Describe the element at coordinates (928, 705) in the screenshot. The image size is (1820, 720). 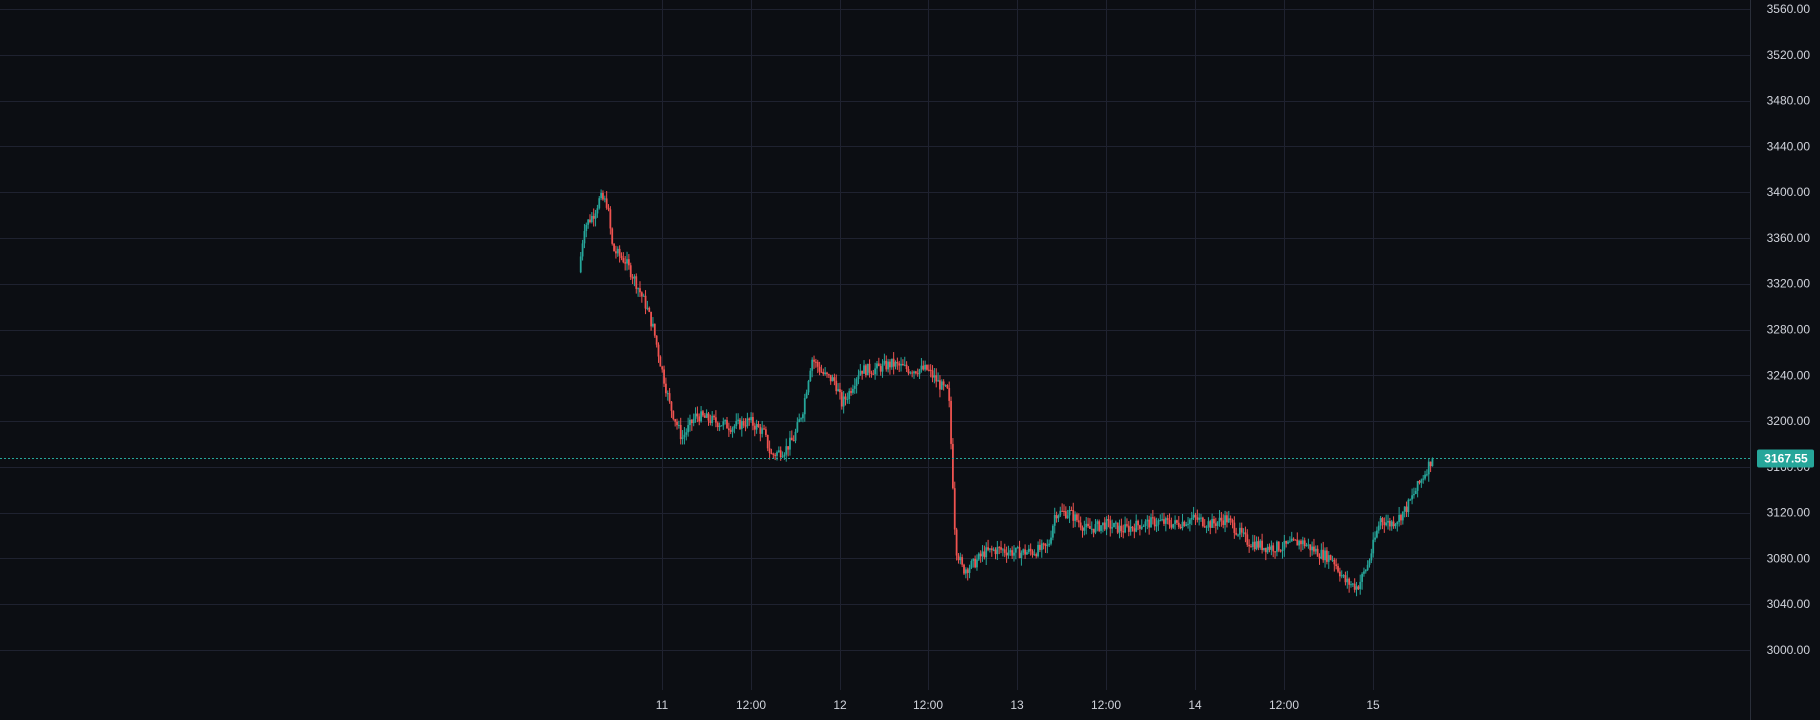
I see `time-tick-label: 12:00` at that location.